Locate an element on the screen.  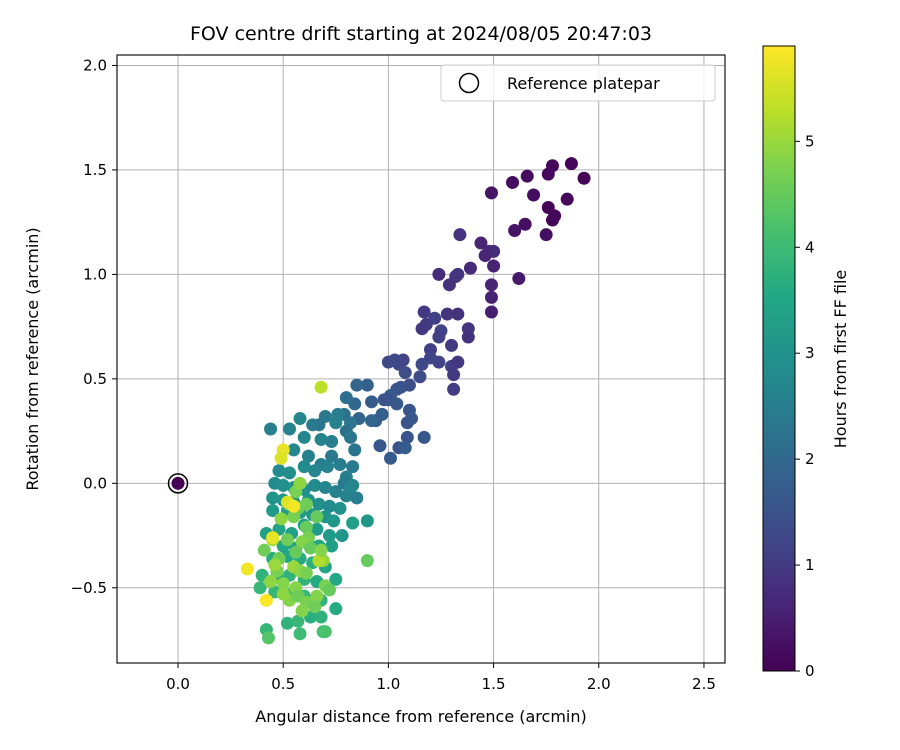
colorbar-tick-label: 0 is located at coordinates (810, 671).